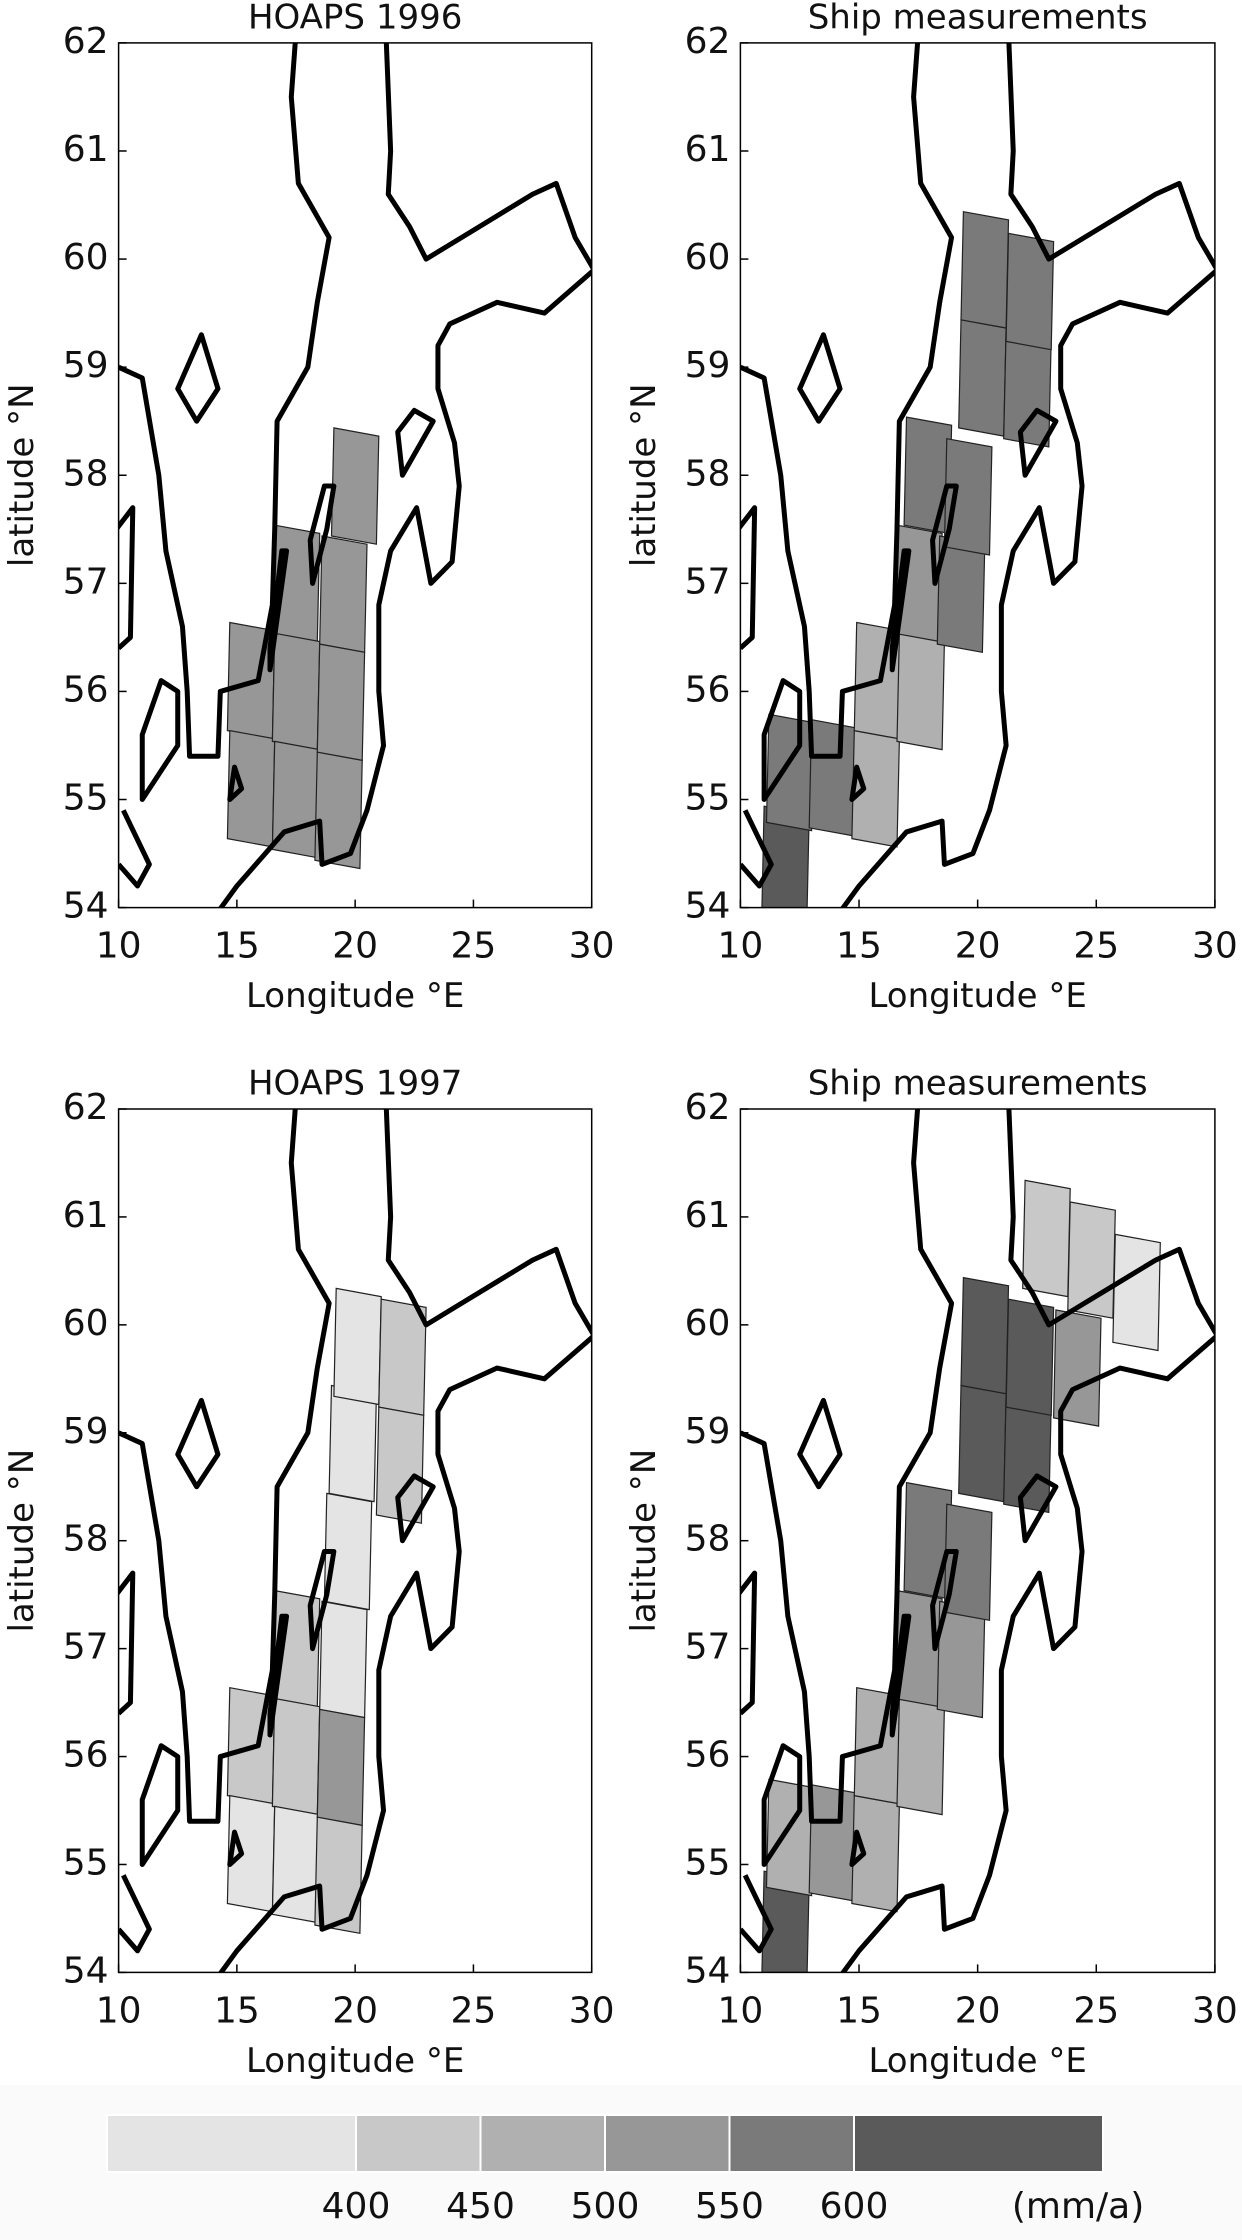 The image size is (1242, 2240). What do you see at coordinates (356, 2206) in the screenshot?
I see `colorbar-tick-label: 400` at bounding box center [356, 2206].